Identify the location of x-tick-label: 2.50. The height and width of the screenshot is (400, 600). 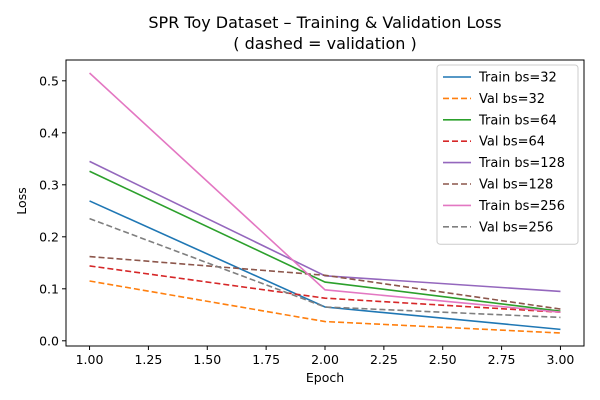
(443, 359).